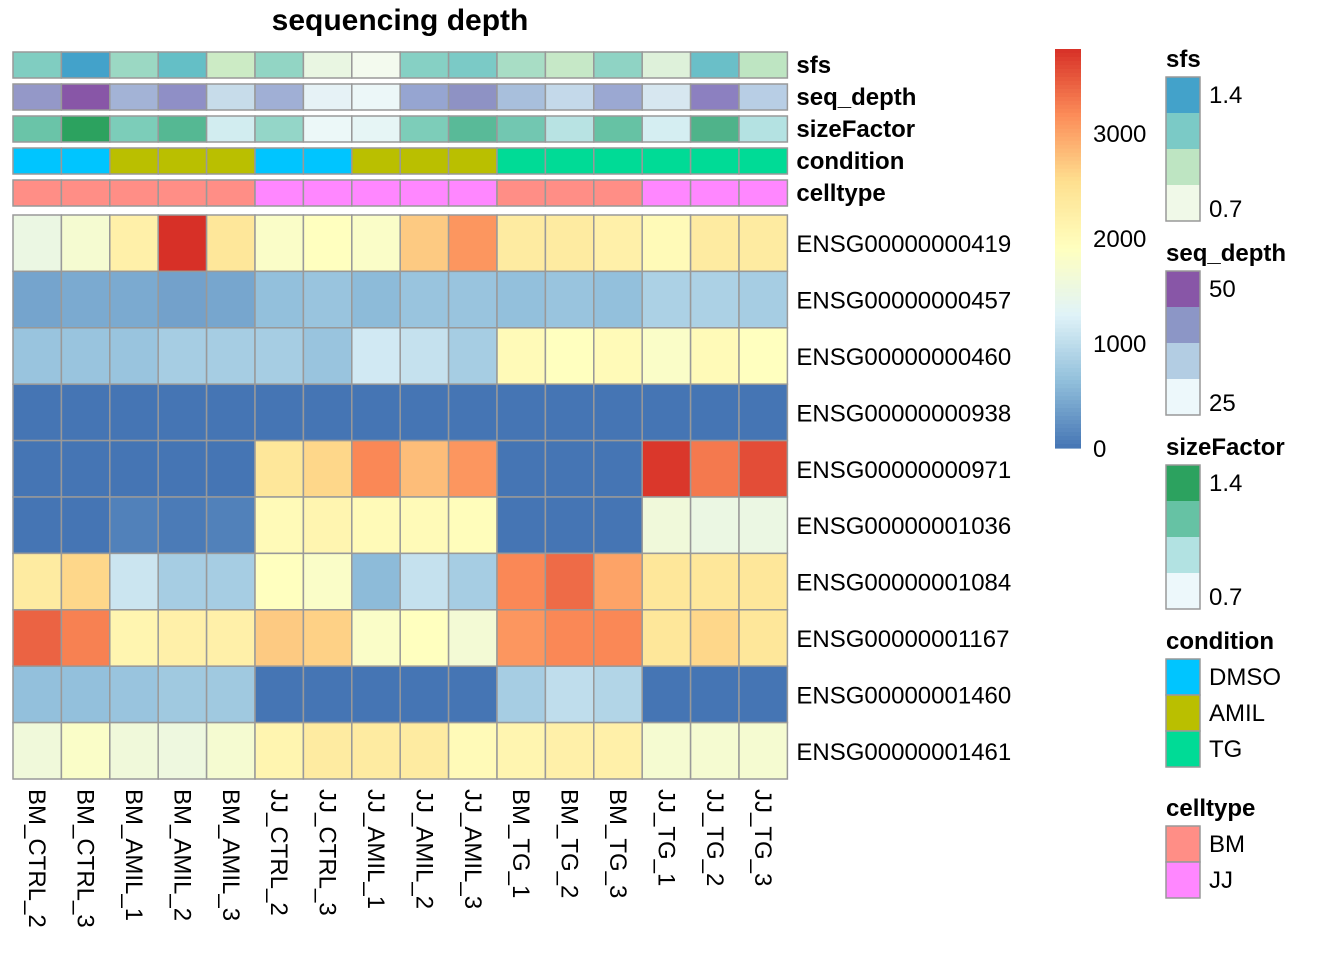  What do you see at coordinates (762, 837) in the screenshot?
I see `column-label: JJ_TG_3` at bounding box center [762, 837].